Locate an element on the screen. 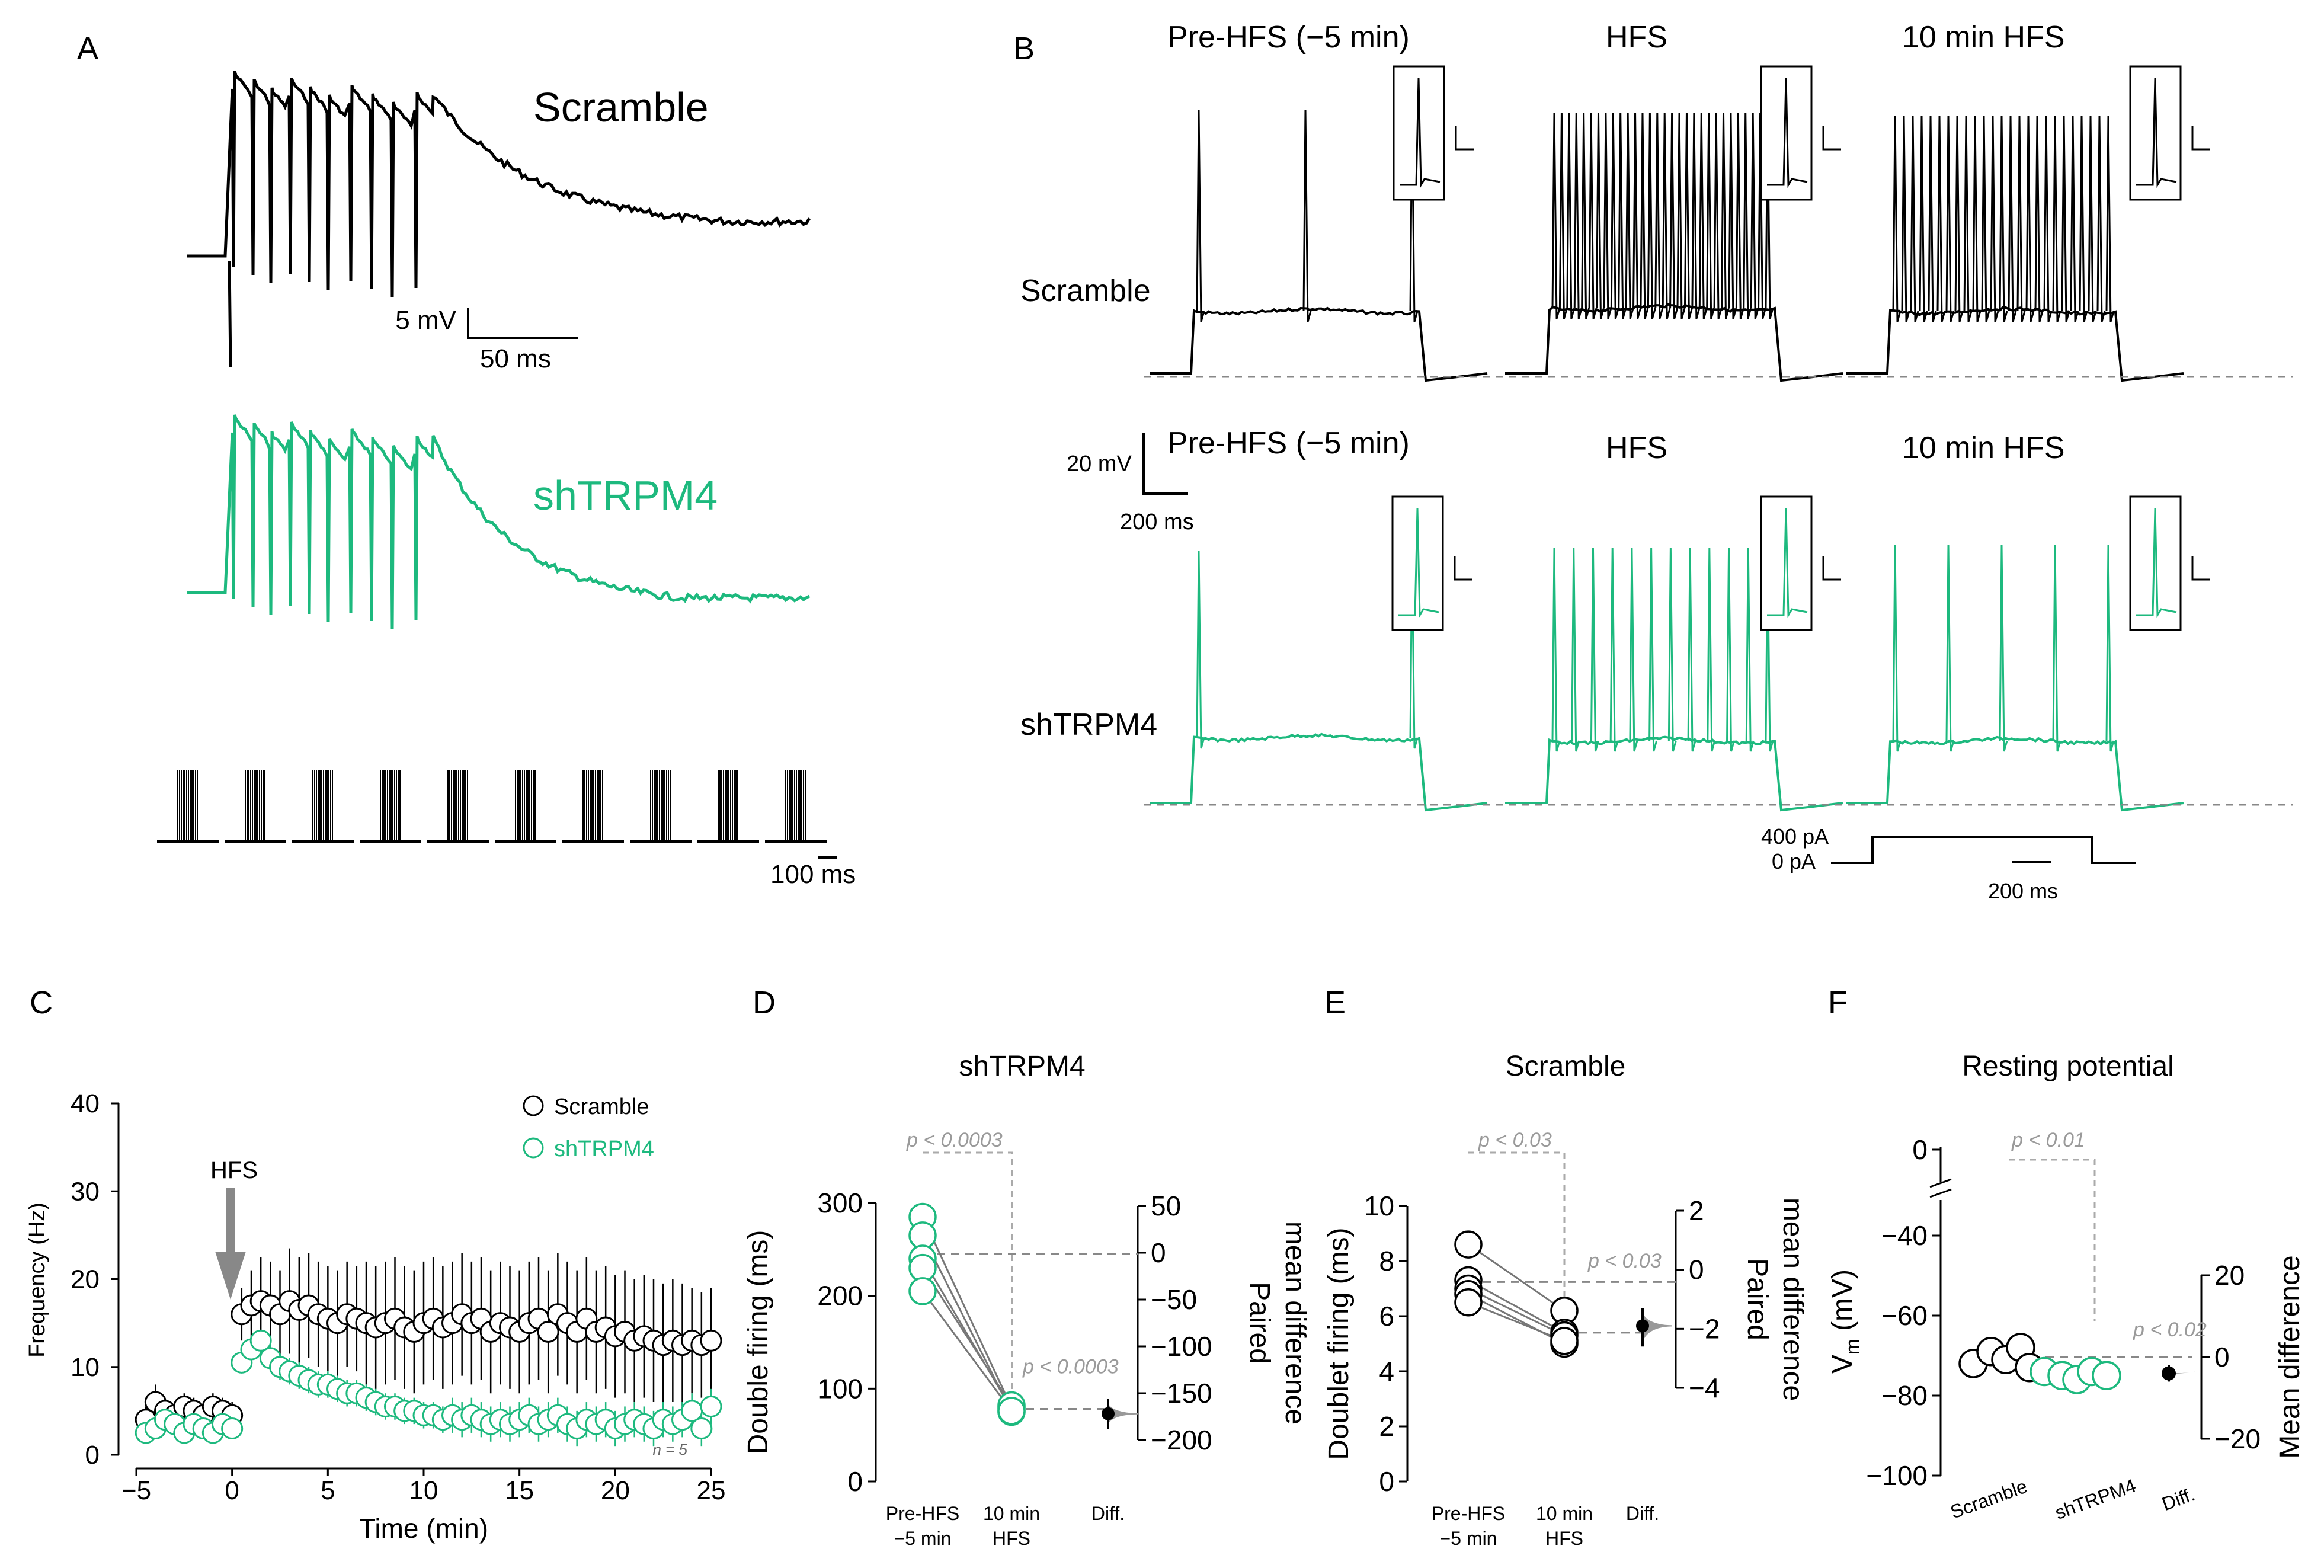  chartD-right-tick-label: −200 is located at coordinates (1181, 1440).